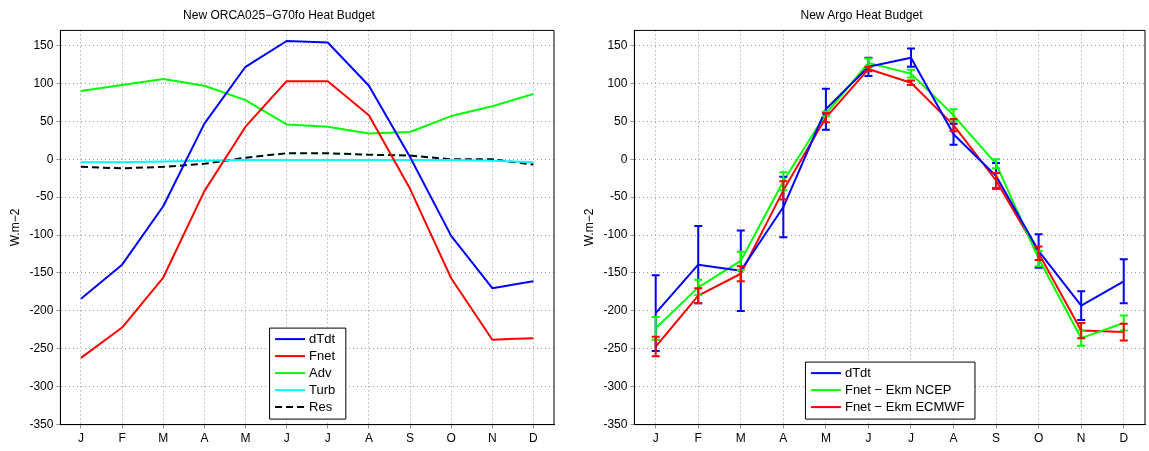  I want to click on legend-label: Fnet − Ekm NCEP, so click(898, 389).